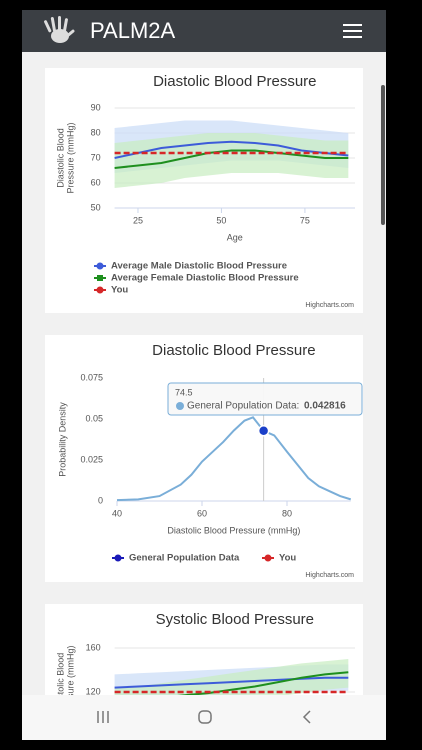 This screenshot has width=422, height=750. What do you see at coordinates (62, 439) in the screenshot?
I see `y-axis-label: Probability Density` at bounding box center [62, 439].